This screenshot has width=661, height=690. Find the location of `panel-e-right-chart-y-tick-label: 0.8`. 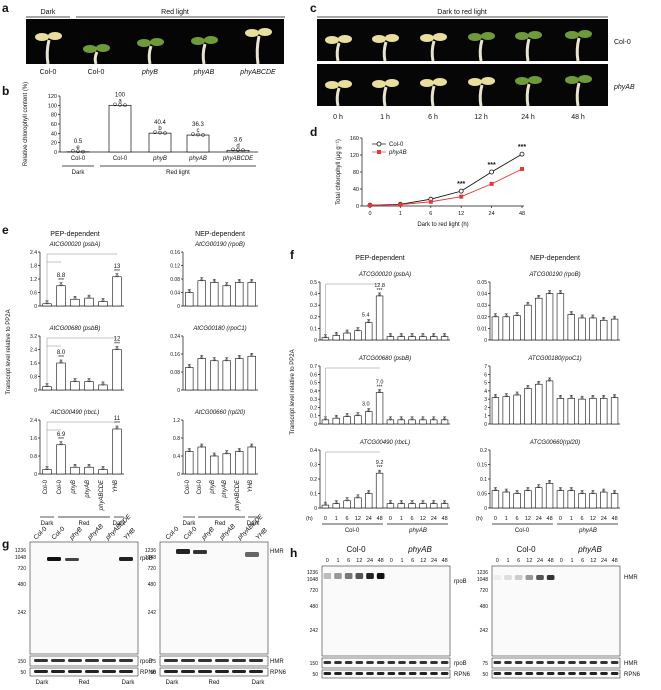

panel-e-right-chart-y-tick-label: 0.8 is located at coordinates (176, 439).